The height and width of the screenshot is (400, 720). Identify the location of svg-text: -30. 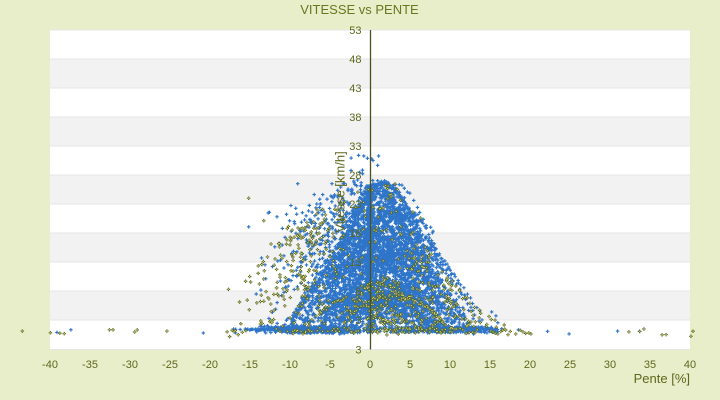
(130, 365).